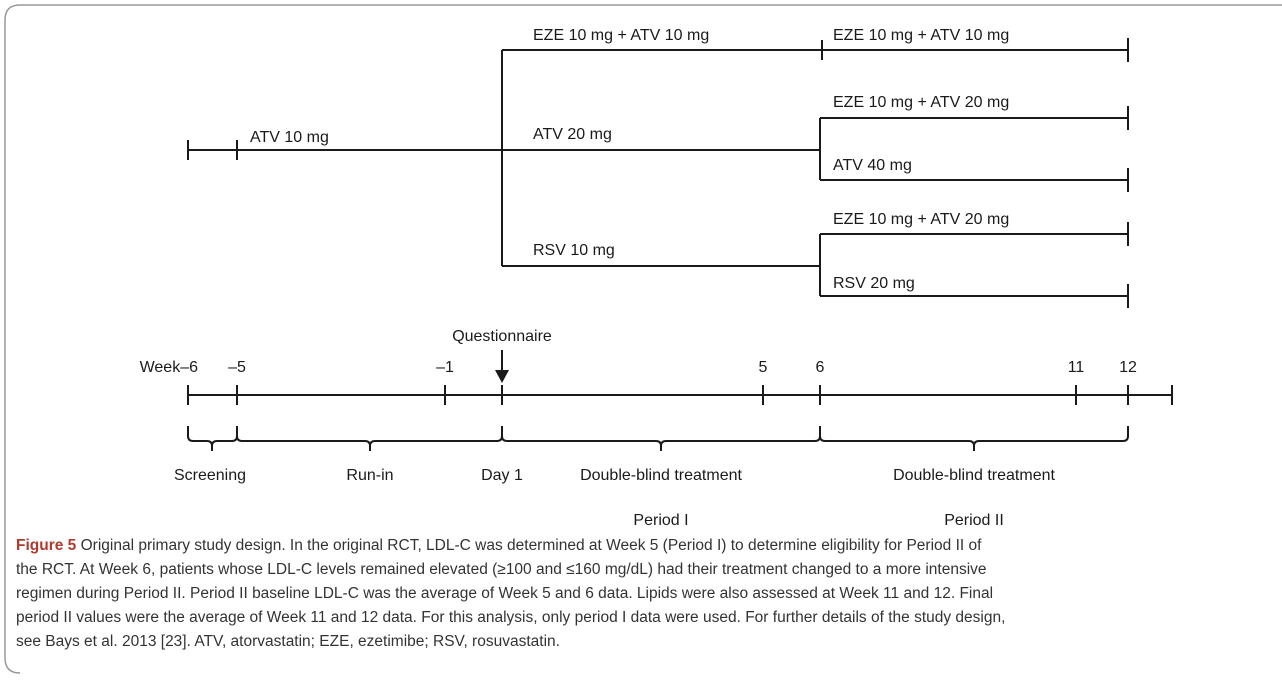  I want to click on week-label: Week–6, so click(169, 367).